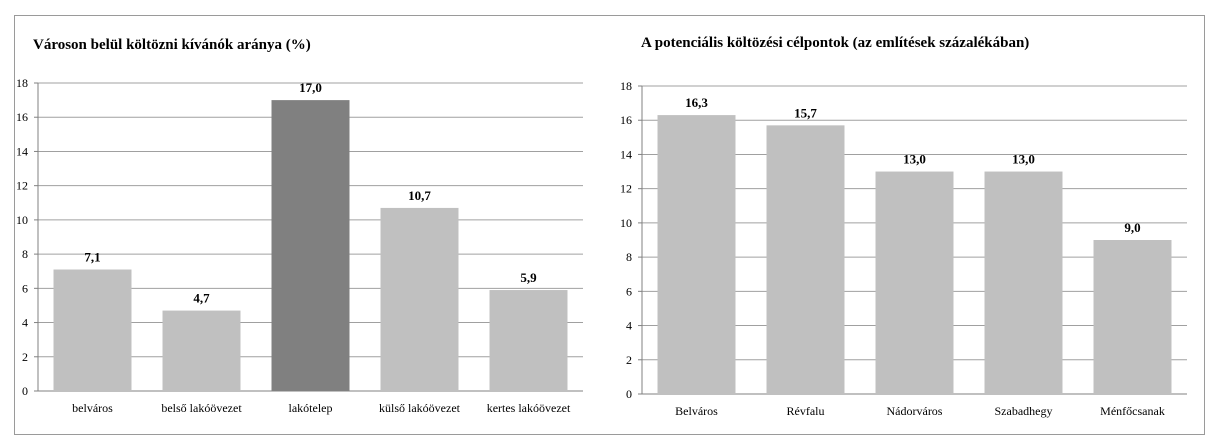  Describe the element at coordinates (92, 257) in the screenshot. I see `data-label: 7,1` at that location.